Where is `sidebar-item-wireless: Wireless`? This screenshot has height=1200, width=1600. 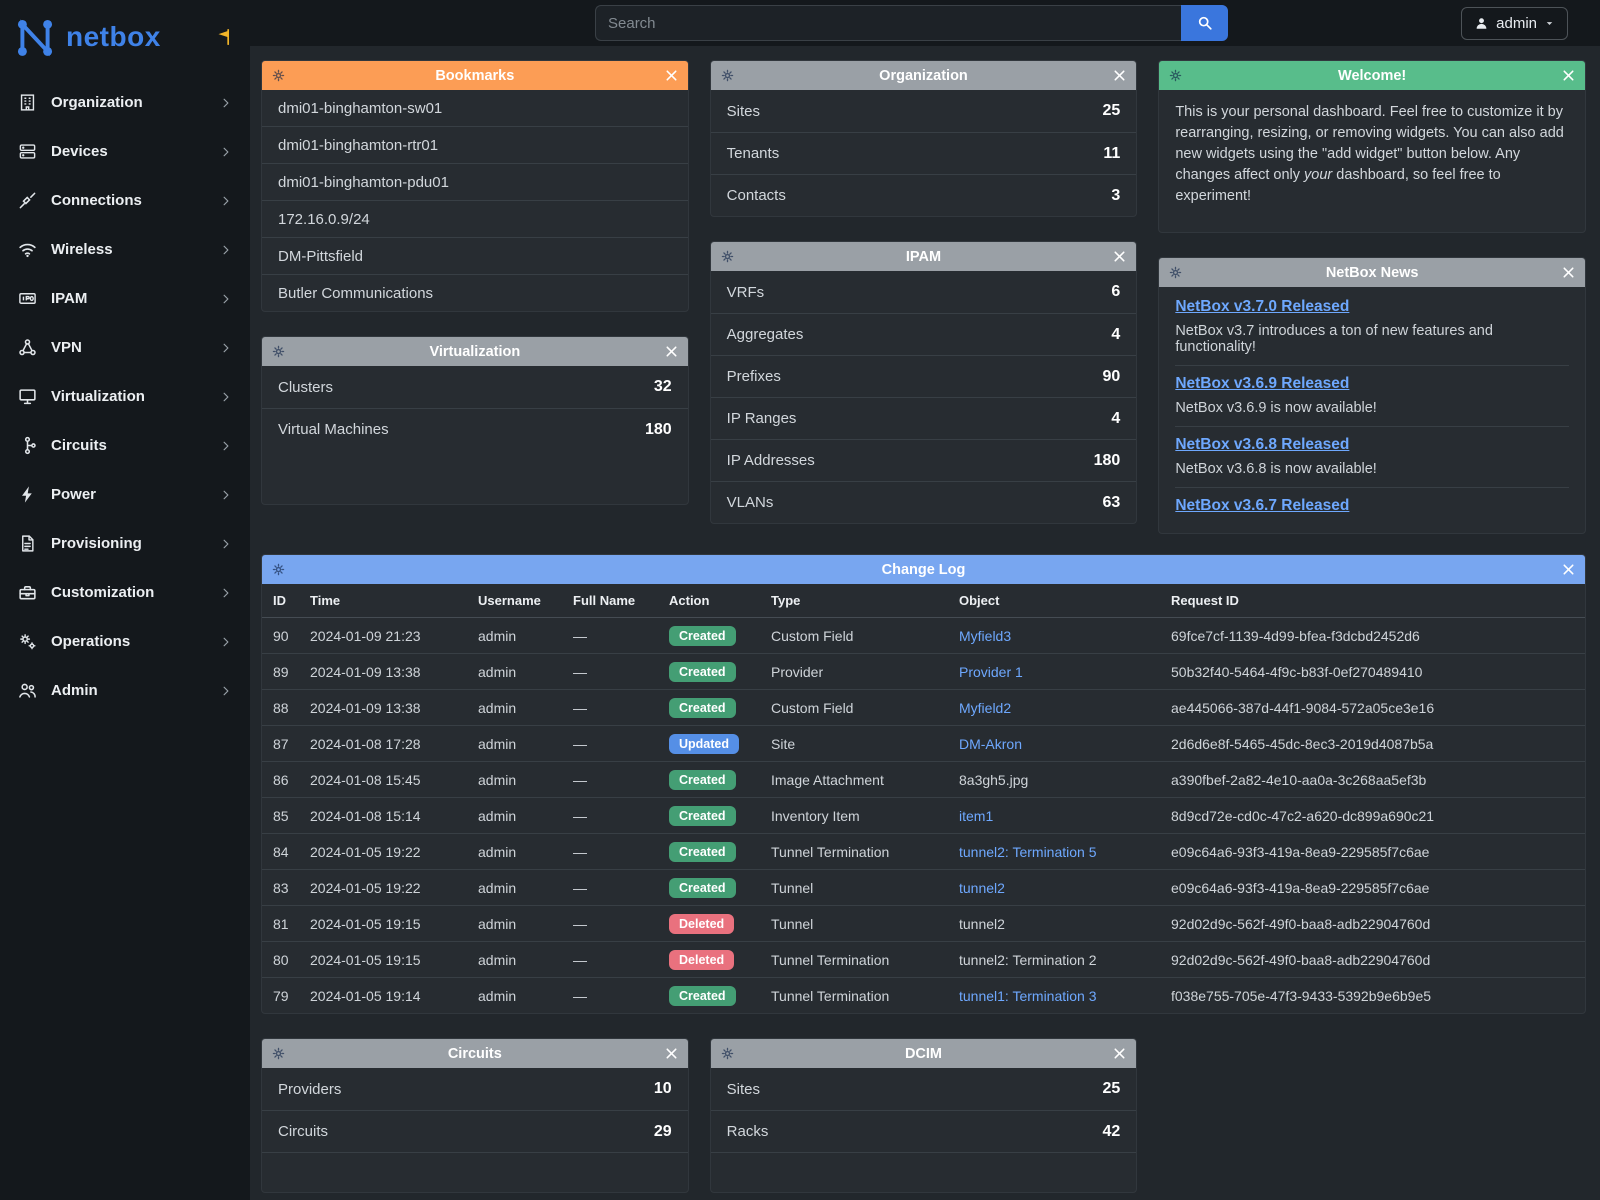
sidebar-item-wireless: Wireless is located at coordinates (125, 249).